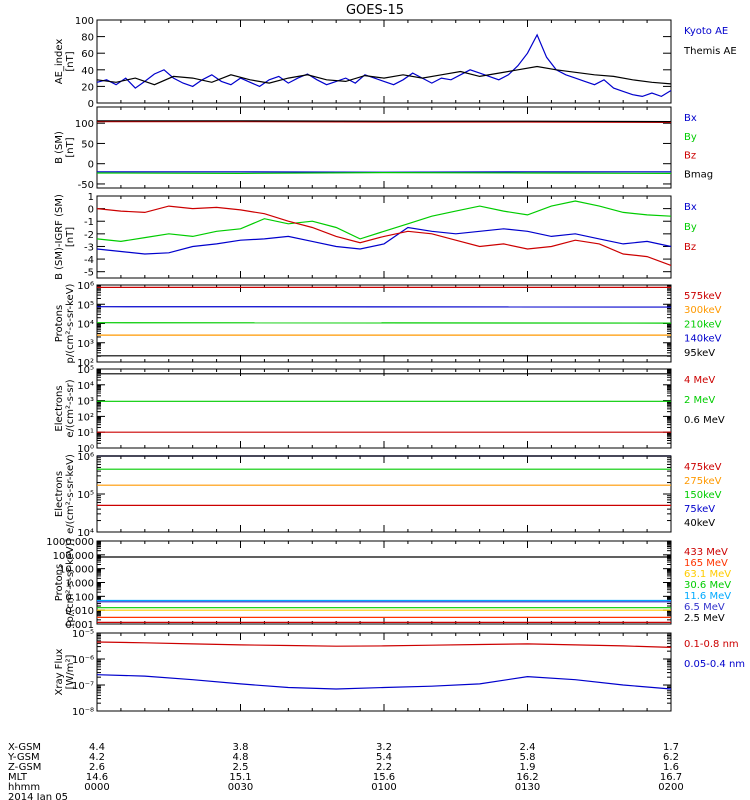  Describe the element at coordinates (83, 686) in the screenshot. I see `y-tick-label: 10⁻⁷` at that location.